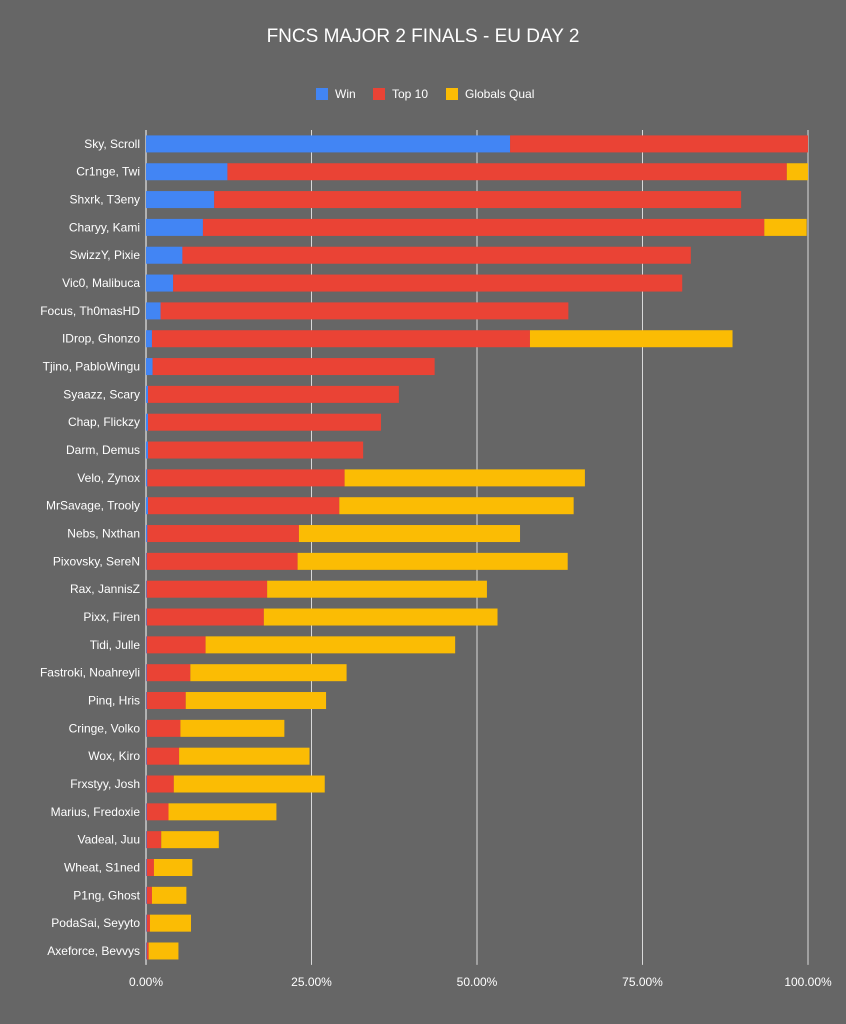 The image size is (846, 1024). What do you see at coordinates (101, 394) in the screenshot?
I see `category-label: Syaazz, Scary` at bounding box center [101, 394].